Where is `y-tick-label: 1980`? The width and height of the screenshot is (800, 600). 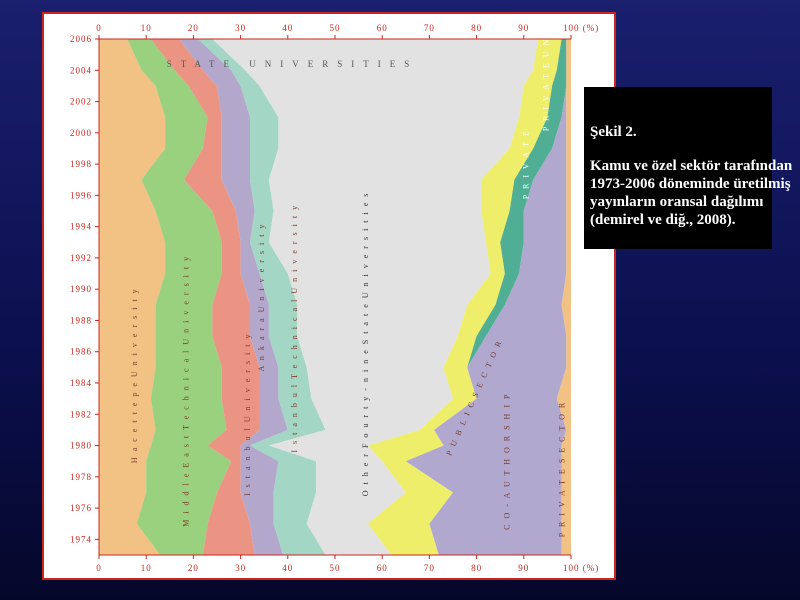 y-tick-label: 1980 is located at coordinates (81, 446).